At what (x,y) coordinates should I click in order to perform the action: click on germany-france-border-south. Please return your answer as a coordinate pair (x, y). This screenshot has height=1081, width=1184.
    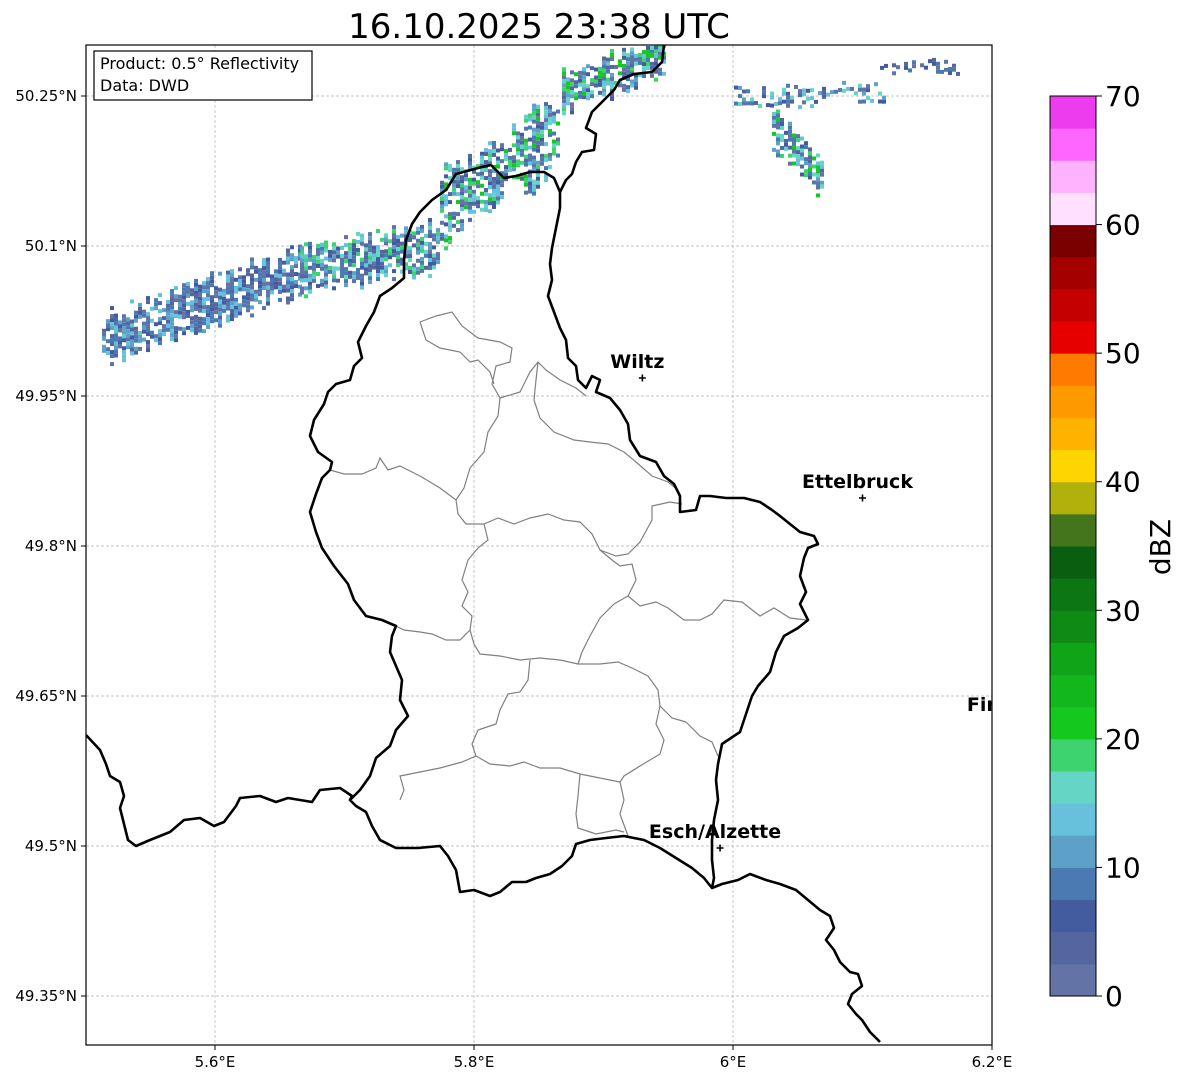
    Looking at the image, I should click on (796, 957).